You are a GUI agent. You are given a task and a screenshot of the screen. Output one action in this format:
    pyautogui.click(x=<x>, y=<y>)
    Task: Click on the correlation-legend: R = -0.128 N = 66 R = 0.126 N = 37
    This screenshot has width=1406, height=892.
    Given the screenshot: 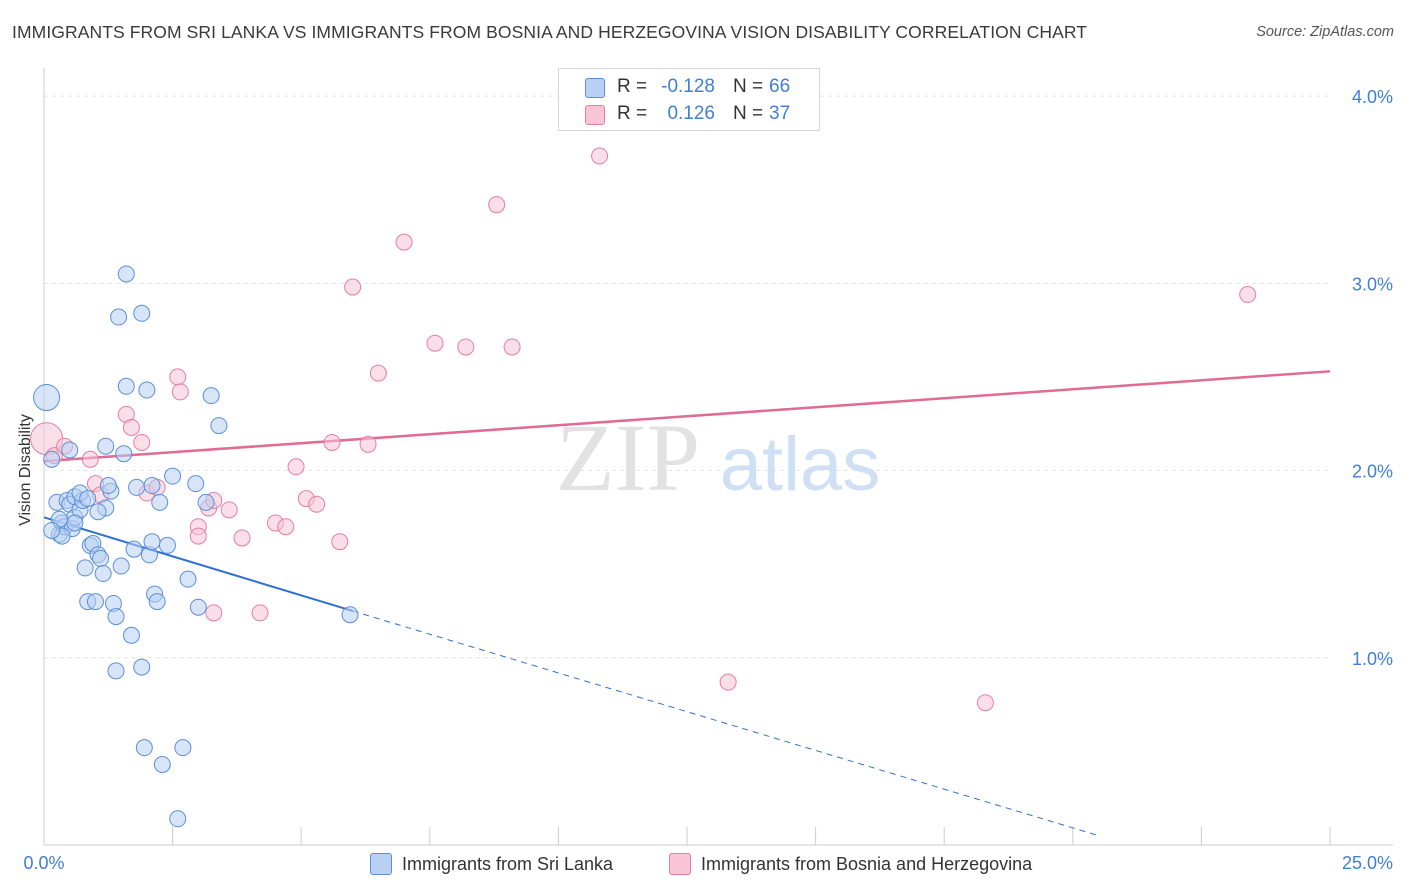 What is the action you would take?
    pyautogui.click(x=689, y=99)
    